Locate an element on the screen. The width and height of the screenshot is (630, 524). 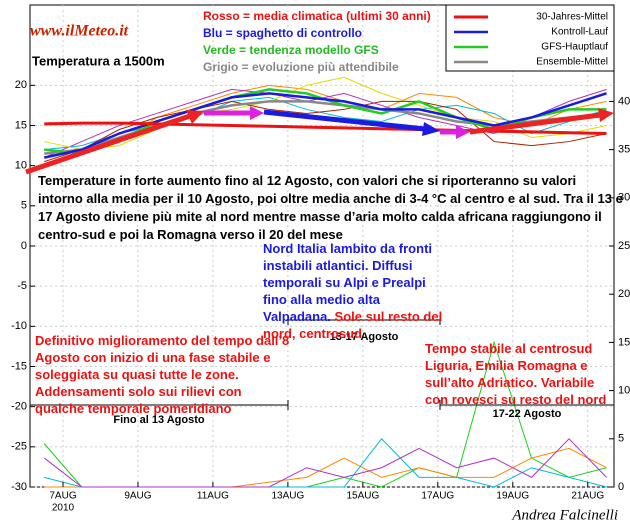
x-tick-label: 11AUG is located at coordinates (213, 496).